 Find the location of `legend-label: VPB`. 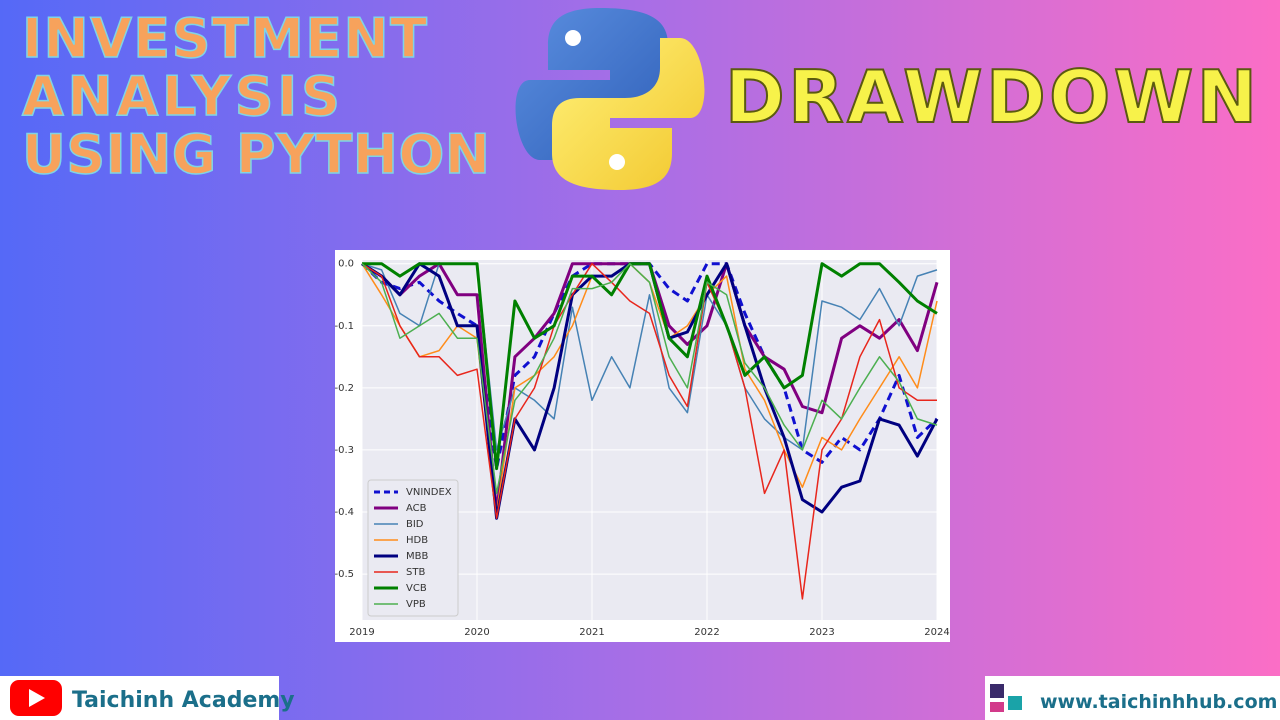

legend-label: VPB is located at coordinates (416, 604).